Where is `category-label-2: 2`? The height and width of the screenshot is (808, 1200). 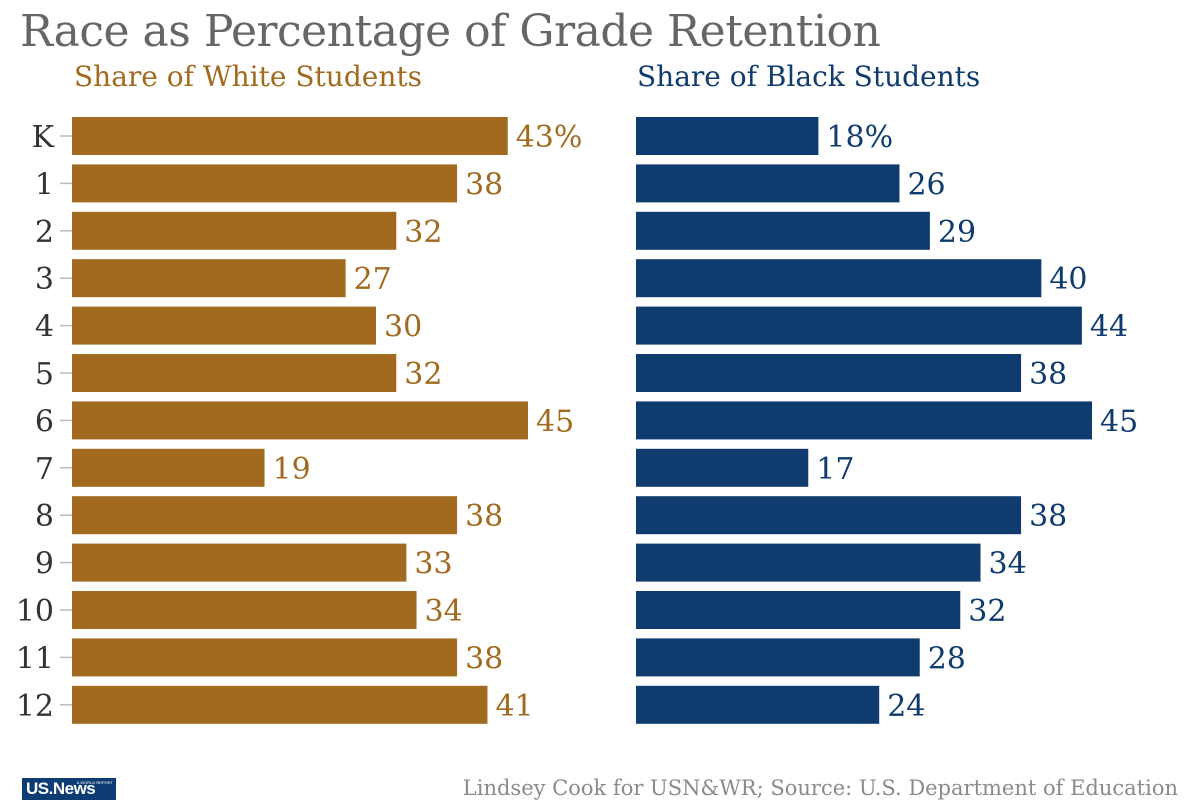
category-label-2: 2 is located at coordinates (44, 232).